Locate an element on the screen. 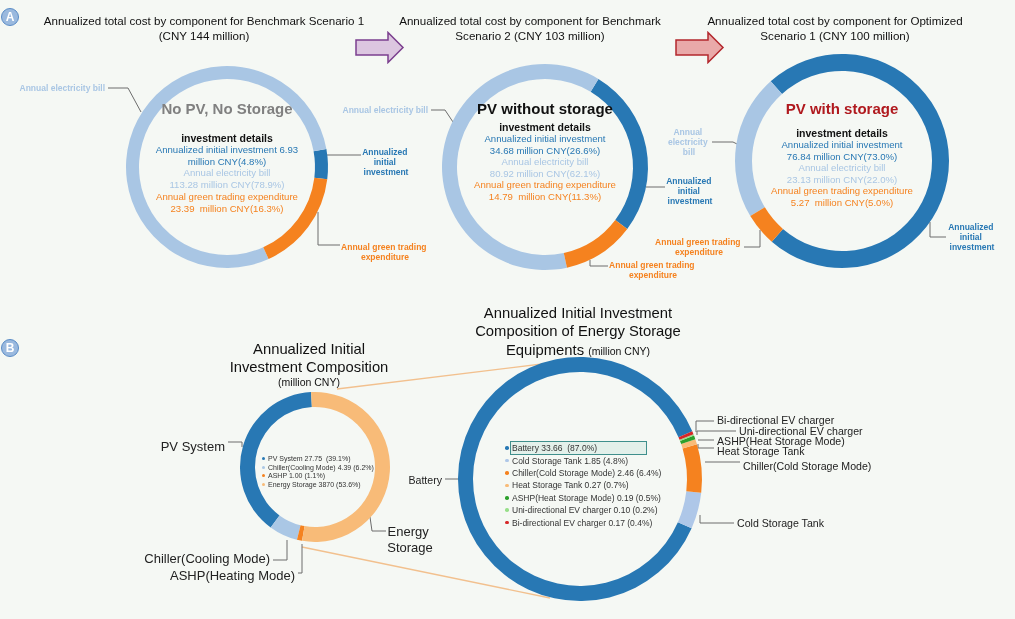  slice-label: Chiller(Cold Storage Mode) is located at coordinates (807, 466).